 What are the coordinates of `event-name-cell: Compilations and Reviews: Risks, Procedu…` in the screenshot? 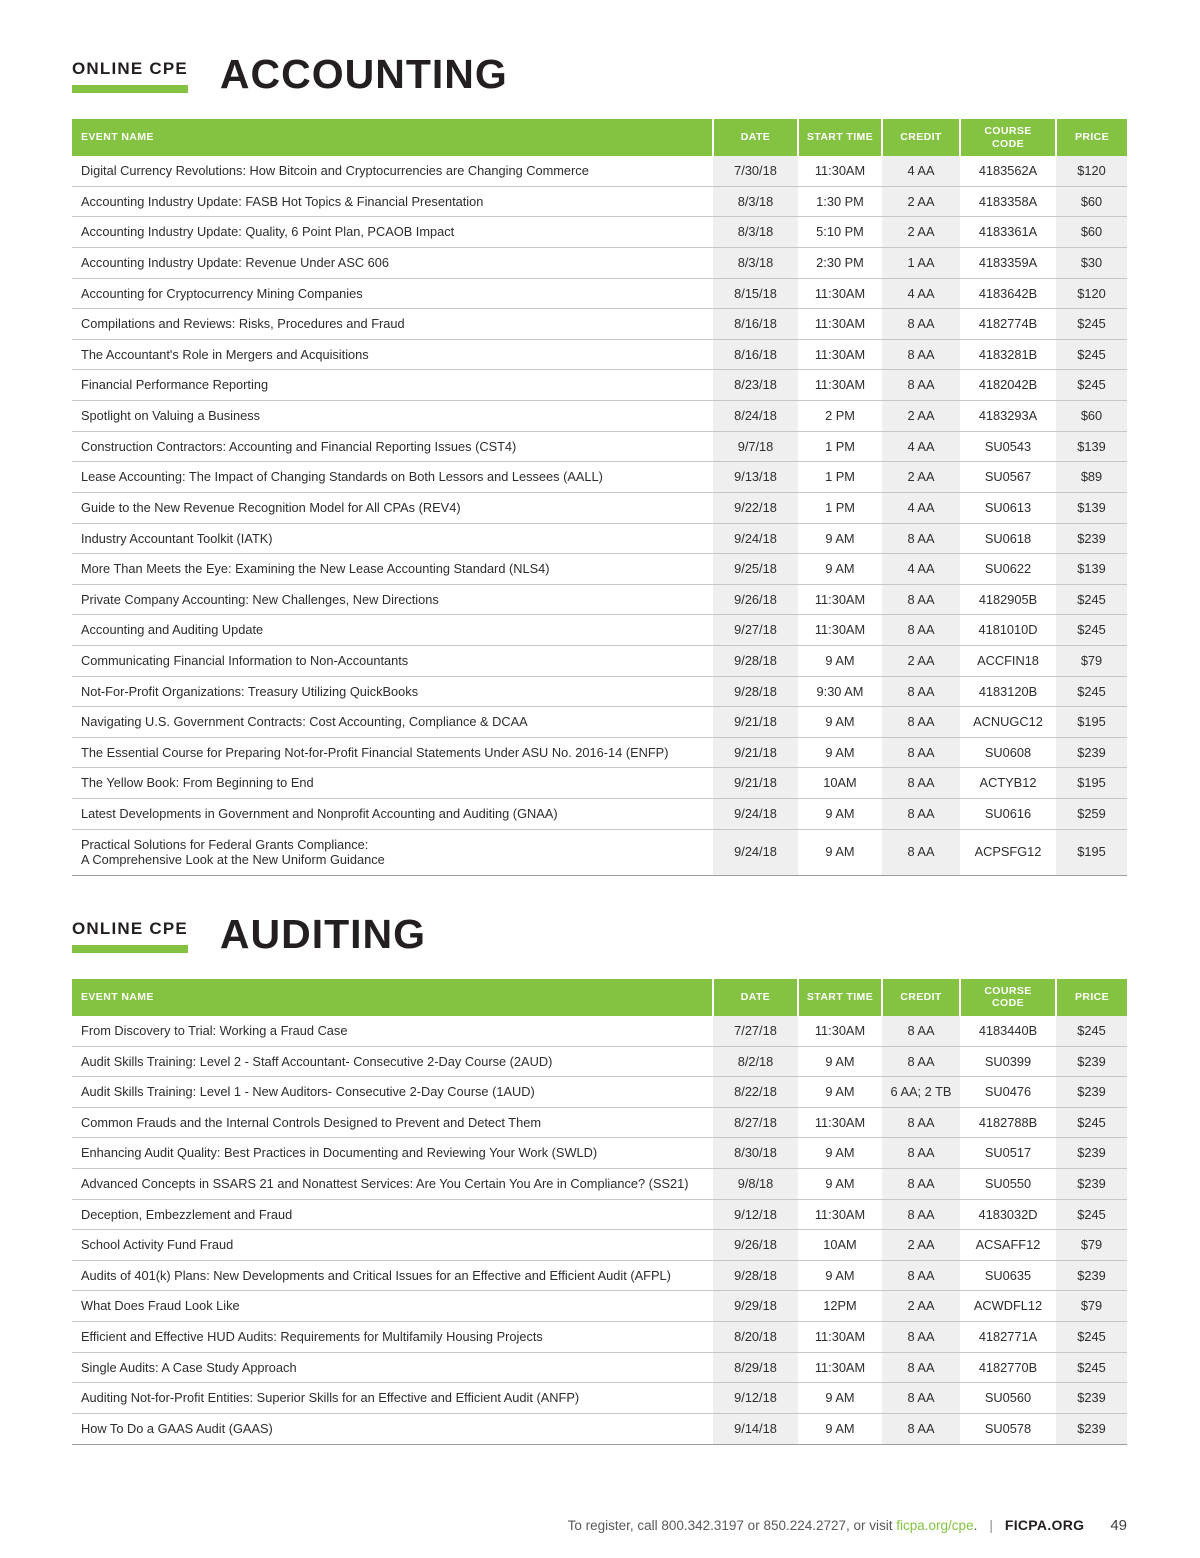 It's located at (392, 324).